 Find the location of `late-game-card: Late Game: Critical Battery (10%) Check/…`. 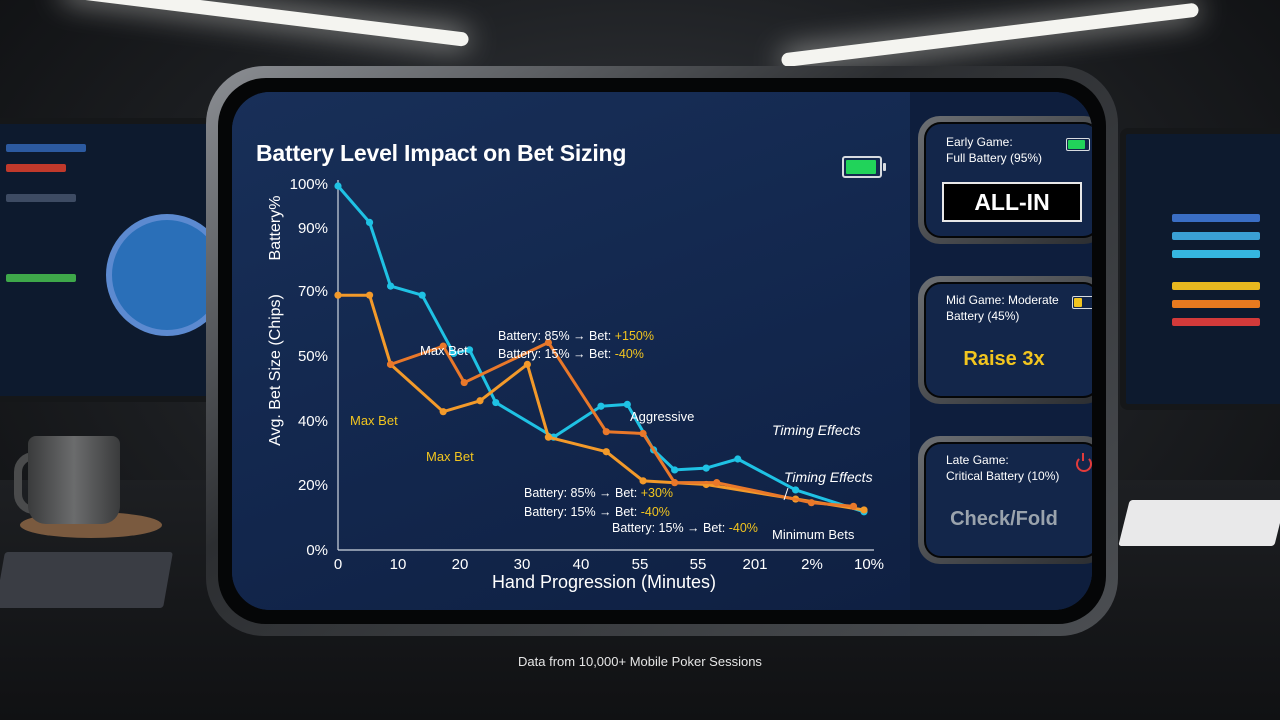

late-game-card: Late Game: Critical Battery (10%) Check/… is located at coordinates (1005, 500).